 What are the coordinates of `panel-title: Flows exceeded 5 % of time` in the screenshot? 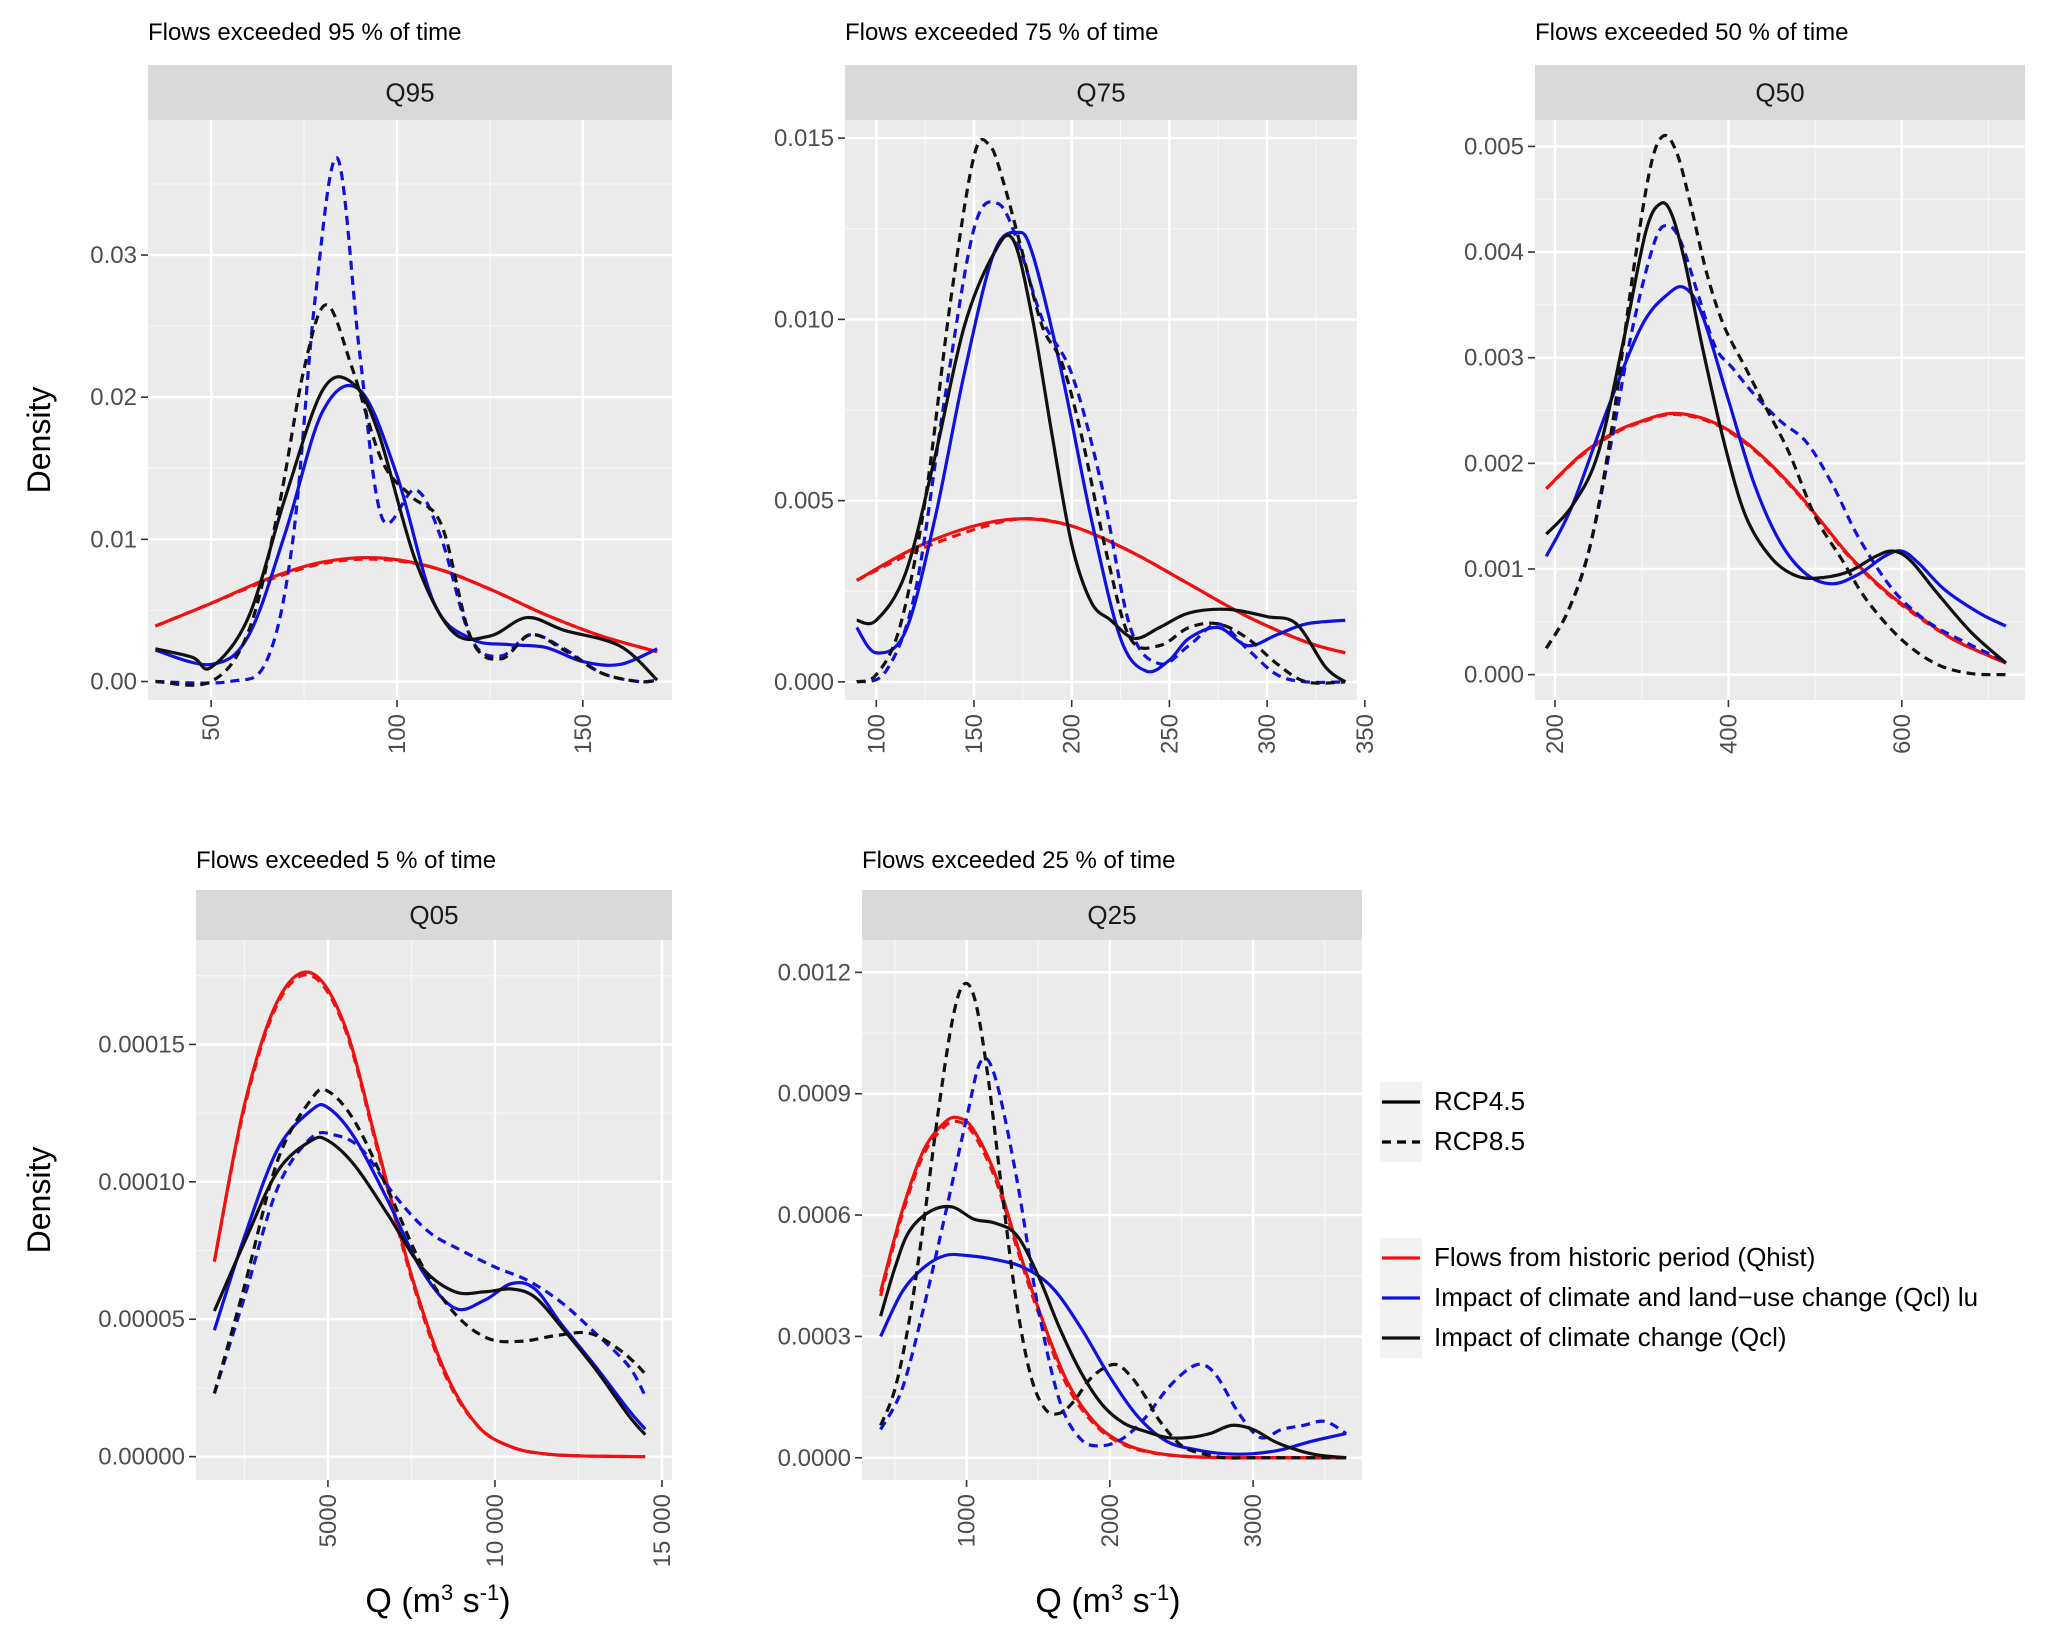 It's located at (346, 860).